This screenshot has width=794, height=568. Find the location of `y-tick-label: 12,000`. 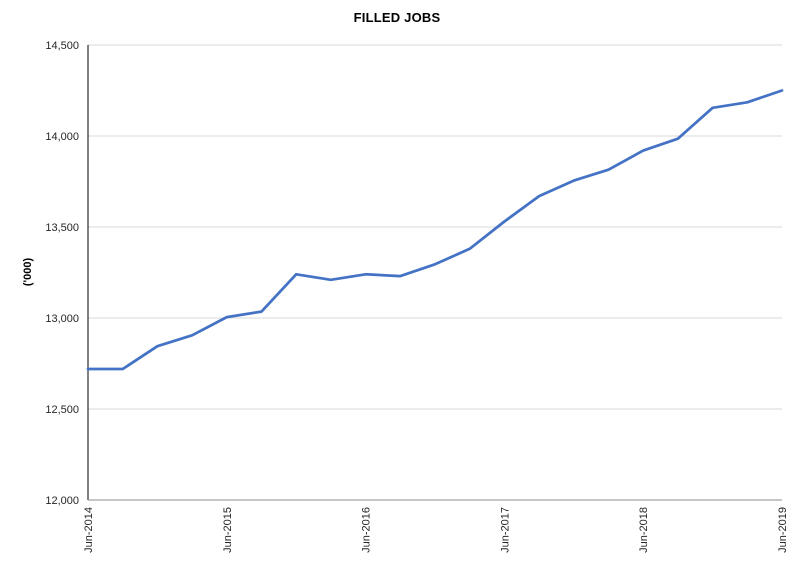

y-tick-label: 12,000 is located at coordinates (62, 501).